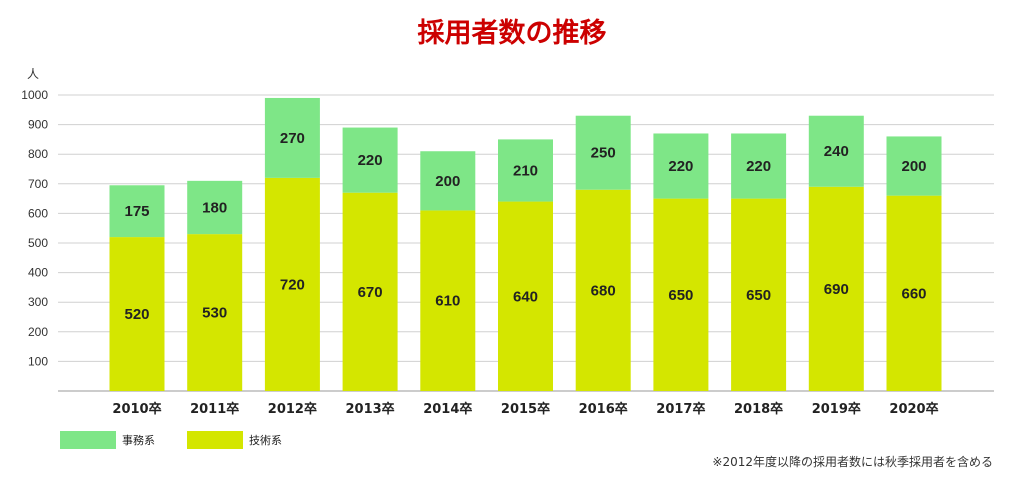 This screenshot has width=1024, height=482. Describe the element at coordinates (38, 302) in the screenshot. I see `y-tick-label: 300` at that location.